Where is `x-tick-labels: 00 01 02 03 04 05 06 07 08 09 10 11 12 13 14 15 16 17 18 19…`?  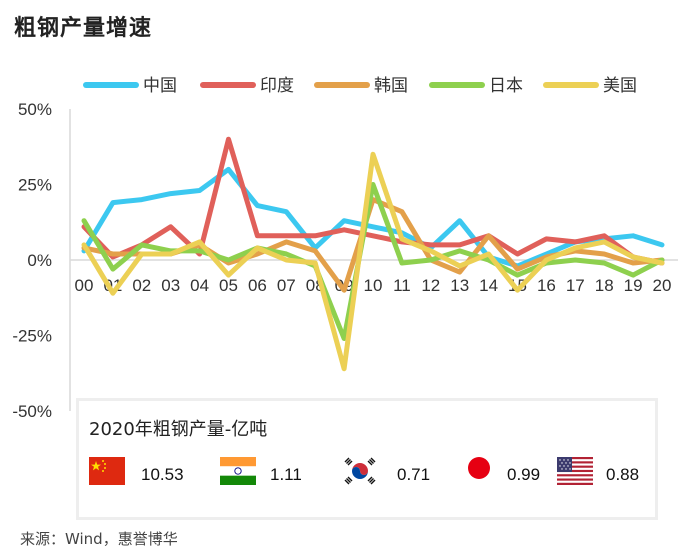
x-tick-labels: 00 01 02 03 04 05 06 07 08 09 10 11 12 13 14 15 16 17 18 19… is located at coordinates (373, 285).